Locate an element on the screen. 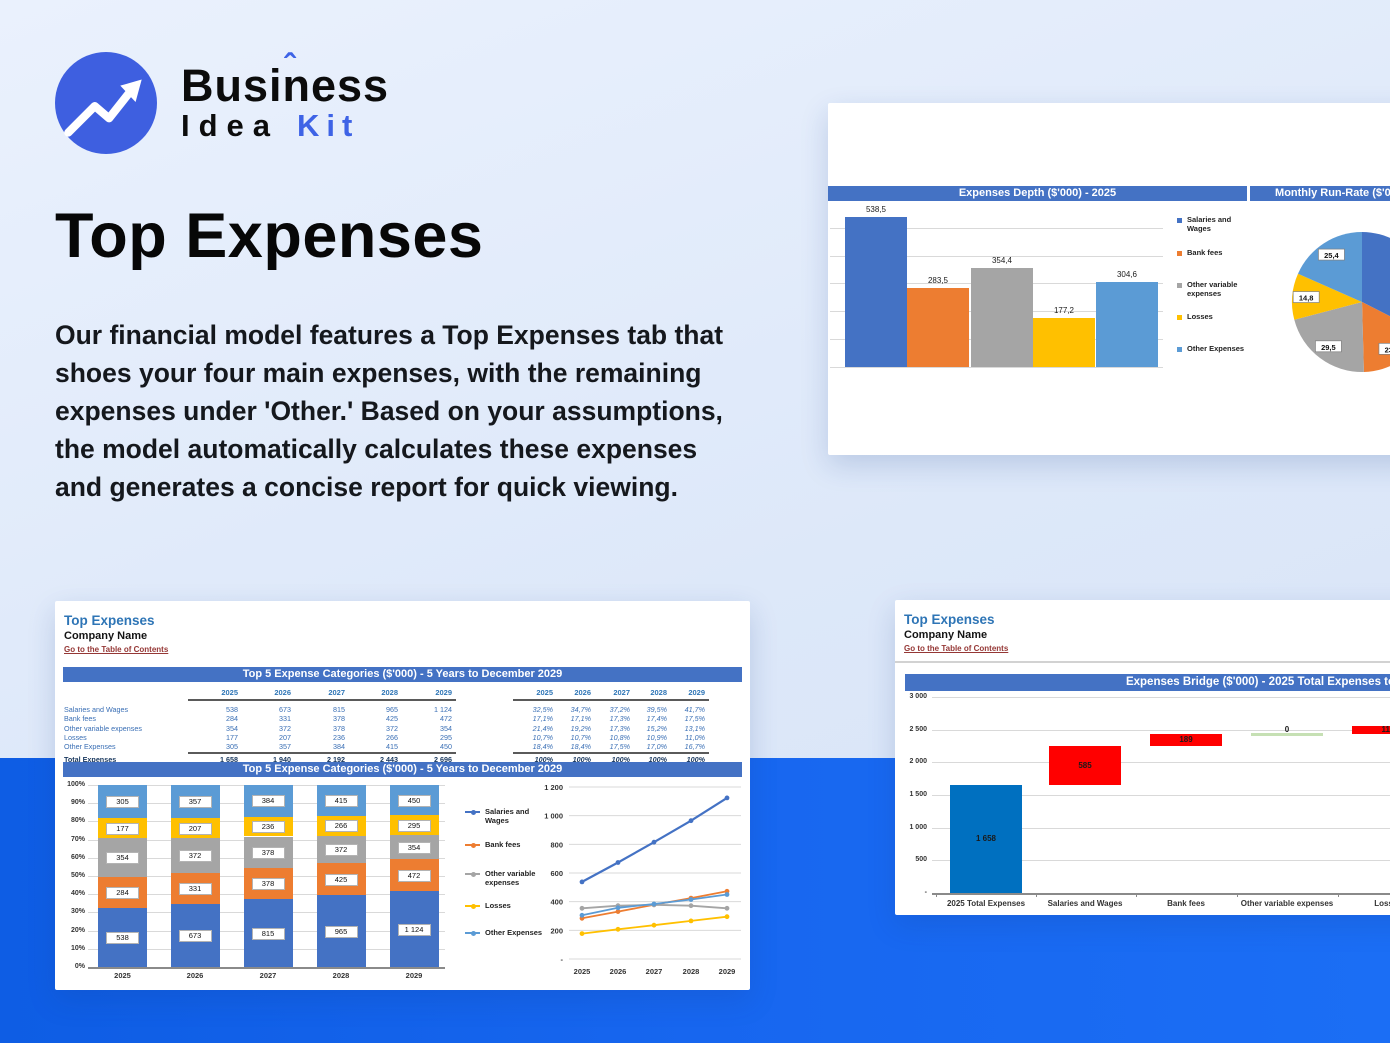  segment-value-label: 1 124 is located at coordinates (414, 929).